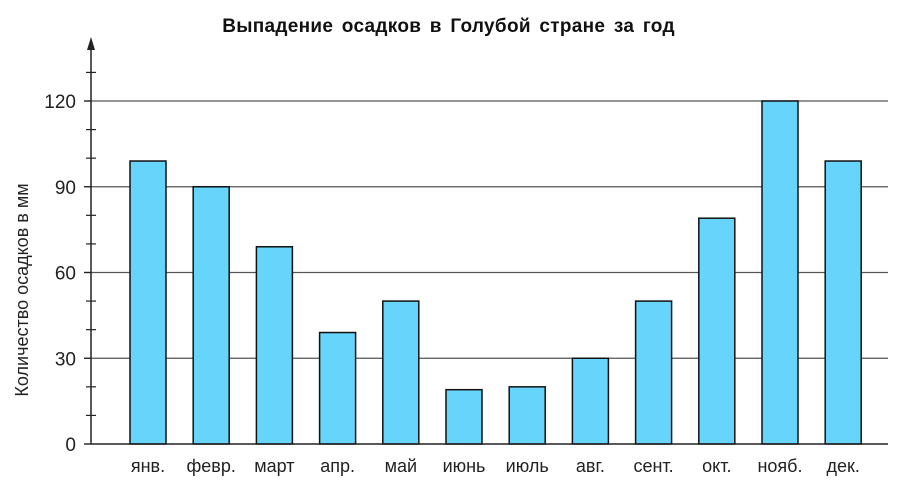  Describe the element at coordinates (22, 289) in the screenshot. I see `y-axis-title: Количество осадков в мм` at that location.